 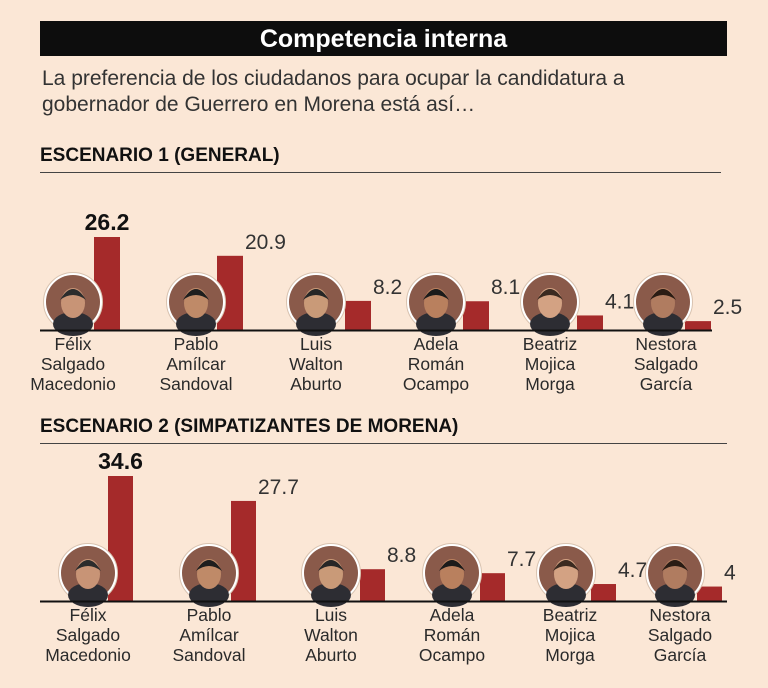 I want to click on value-label-4: 8.1, so click(x=505, y=287).